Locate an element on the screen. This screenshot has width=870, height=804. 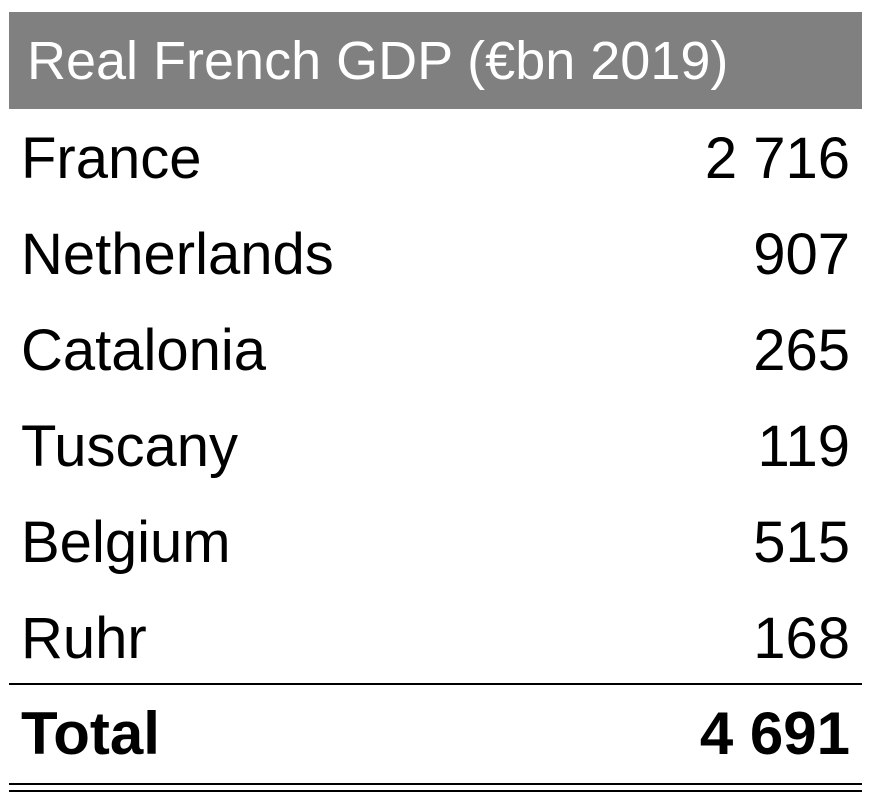
table-row: Netherlands 907 is located at coordinates (435, 255).